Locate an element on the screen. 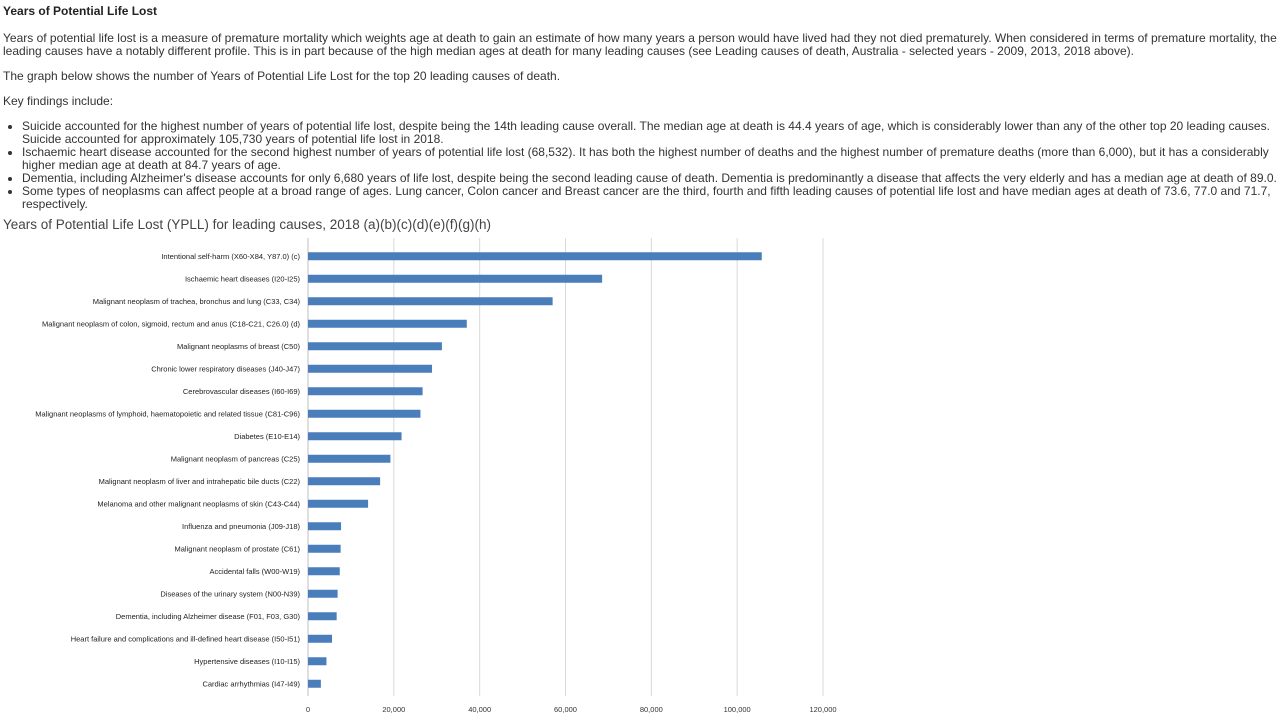  key-findings-heading: Key findings include: is located at coordinates (58, 101).